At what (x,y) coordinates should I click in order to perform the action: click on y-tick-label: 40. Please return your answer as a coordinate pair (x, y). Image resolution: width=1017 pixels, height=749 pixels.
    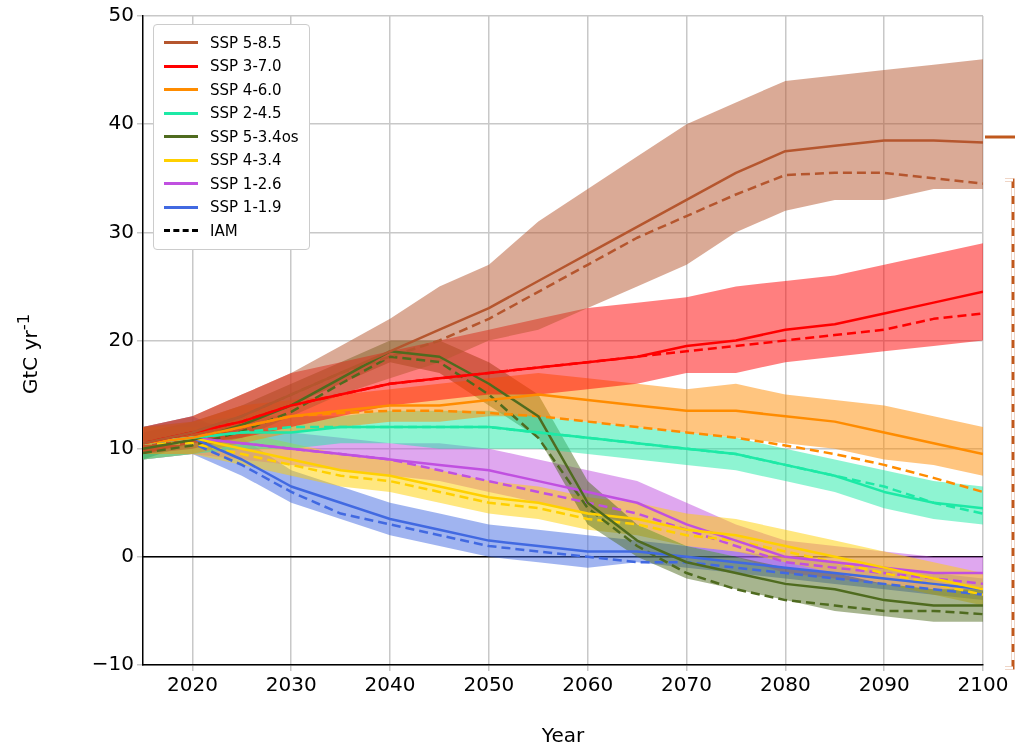
    Looking at the image, I should click on (121, 122).